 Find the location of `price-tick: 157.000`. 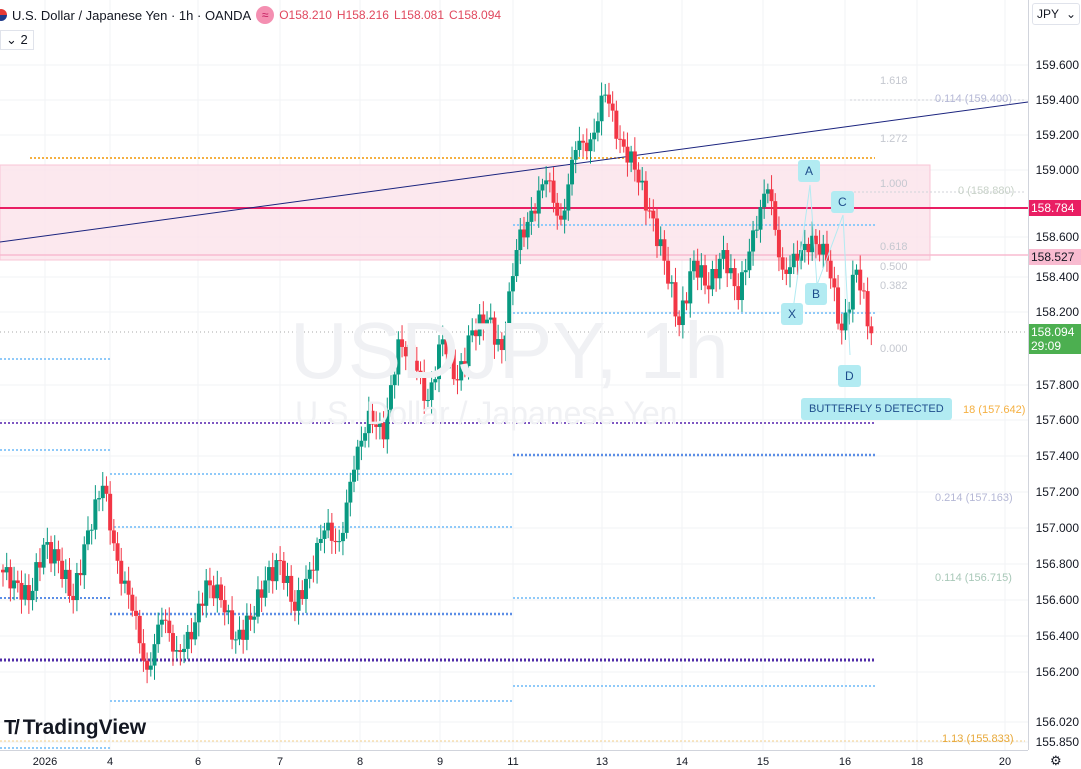

price-tick: 157.000 is located at coordinates (1057, 528).